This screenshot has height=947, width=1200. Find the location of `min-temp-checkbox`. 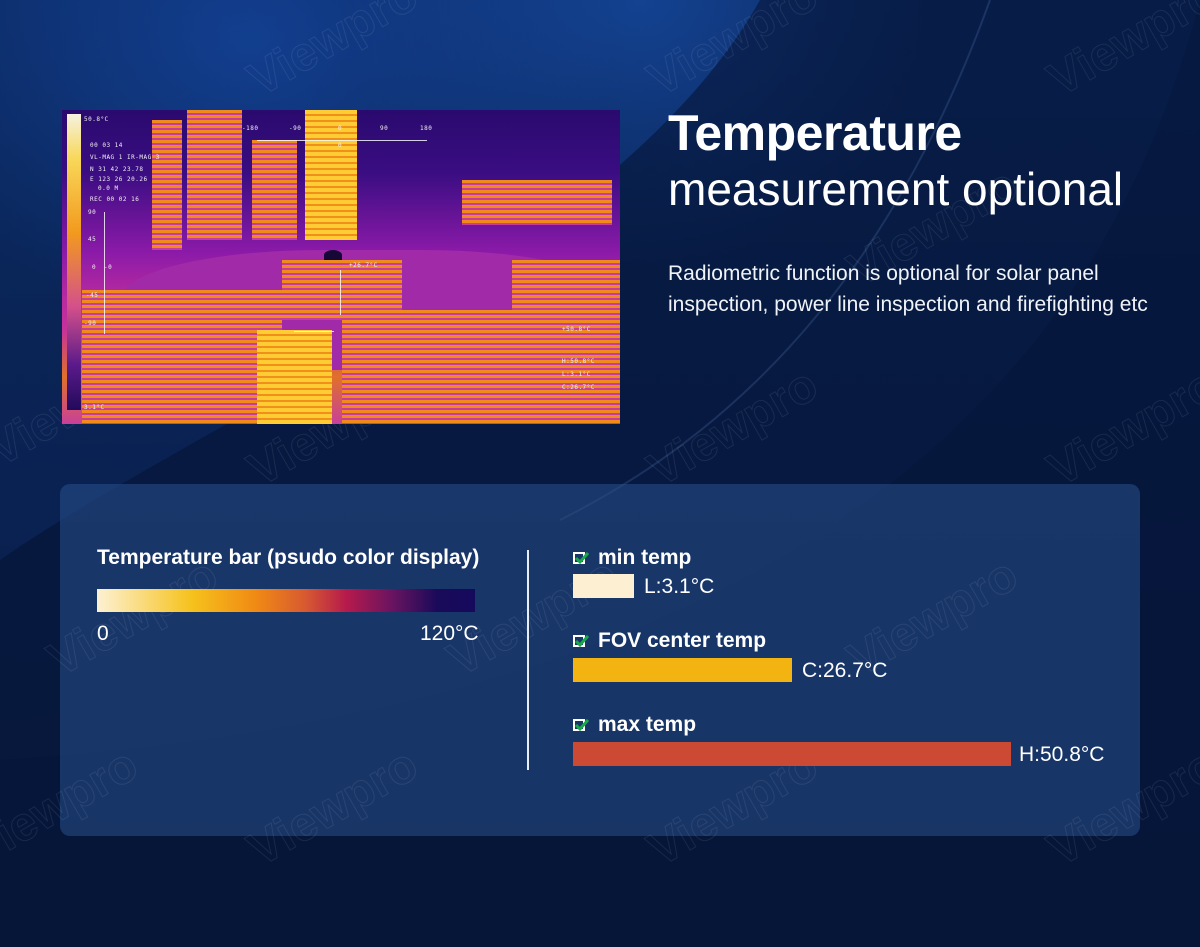

min-temp-checkbox is located at coordinates (581, 558).